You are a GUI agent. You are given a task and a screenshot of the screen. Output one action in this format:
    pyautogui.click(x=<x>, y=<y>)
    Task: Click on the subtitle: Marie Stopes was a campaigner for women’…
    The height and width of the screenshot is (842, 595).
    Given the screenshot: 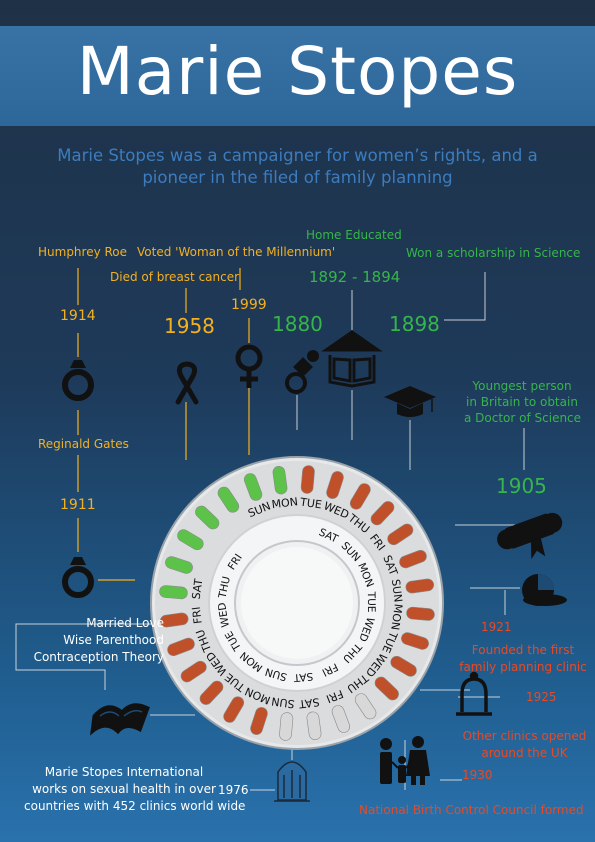 What is the action you would take?
    pyautogui.click(x=297, y=166)
    